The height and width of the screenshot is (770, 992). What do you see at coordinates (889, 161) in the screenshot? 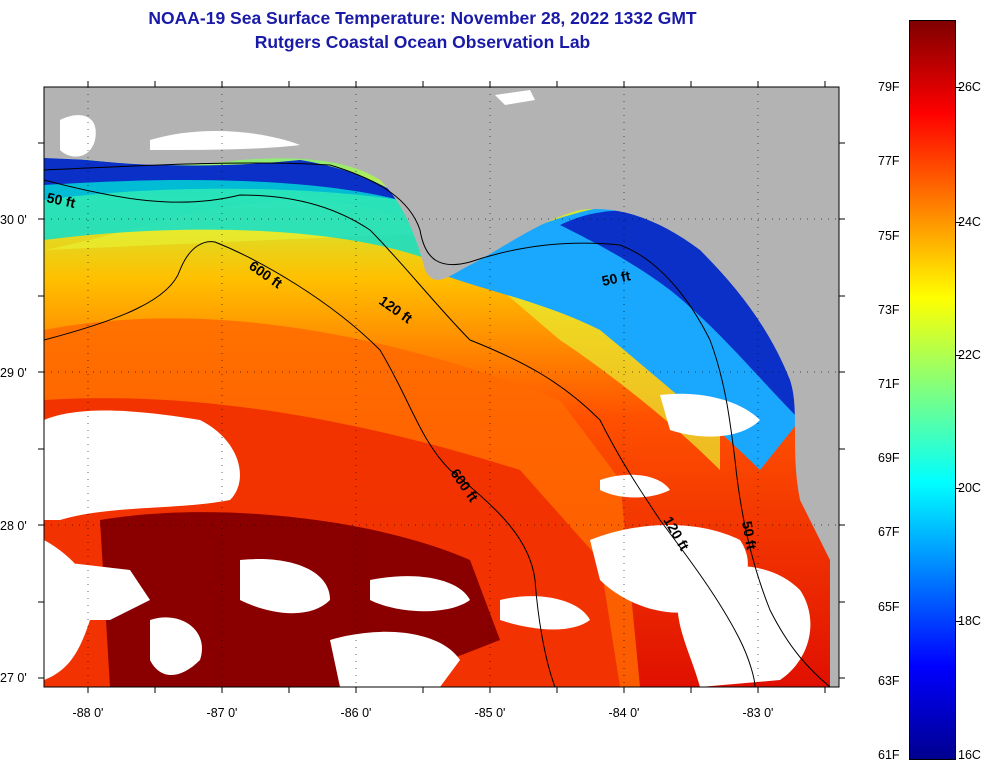
I see `colorbar-f-label: 77F` at bounding box center [889, 161].